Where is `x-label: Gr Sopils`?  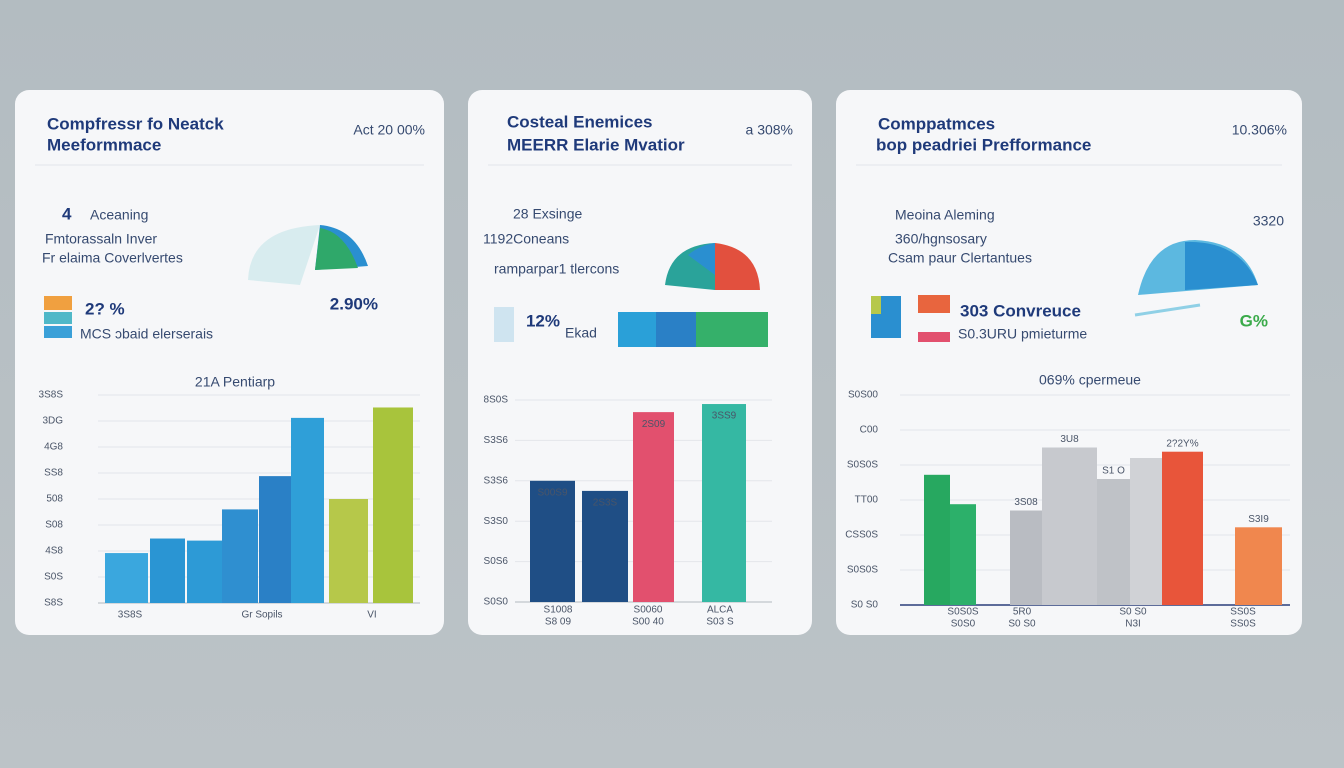
x-label: Gr Sopils is located at coordinates (261, 615).